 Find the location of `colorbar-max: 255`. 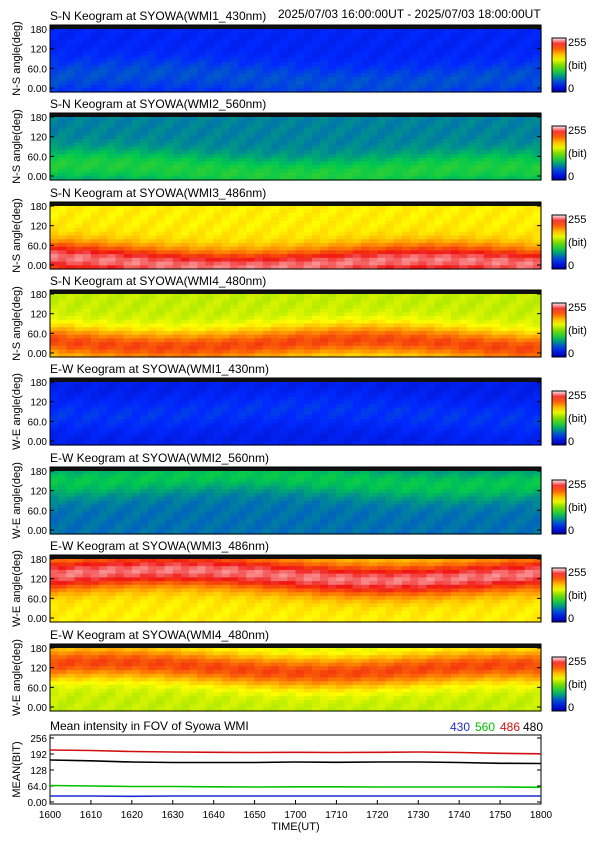

colorbar-max: 255 is located at coordinates (577, 43).